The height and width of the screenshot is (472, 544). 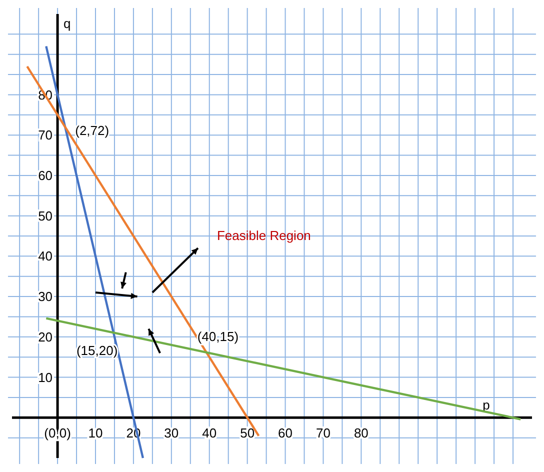 I want to click on x-tick-label: 10, so click(x=95, y=433).